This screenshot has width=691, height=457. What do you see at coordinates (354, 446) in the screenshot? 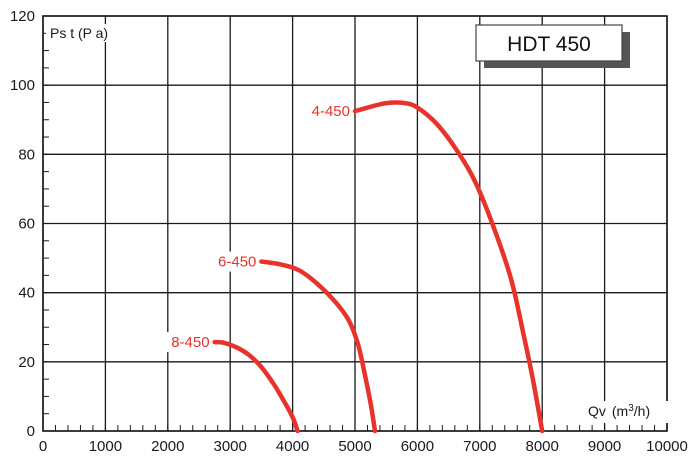
I see `x-tick-label-5: 5000` at bounding box center [354, 446].